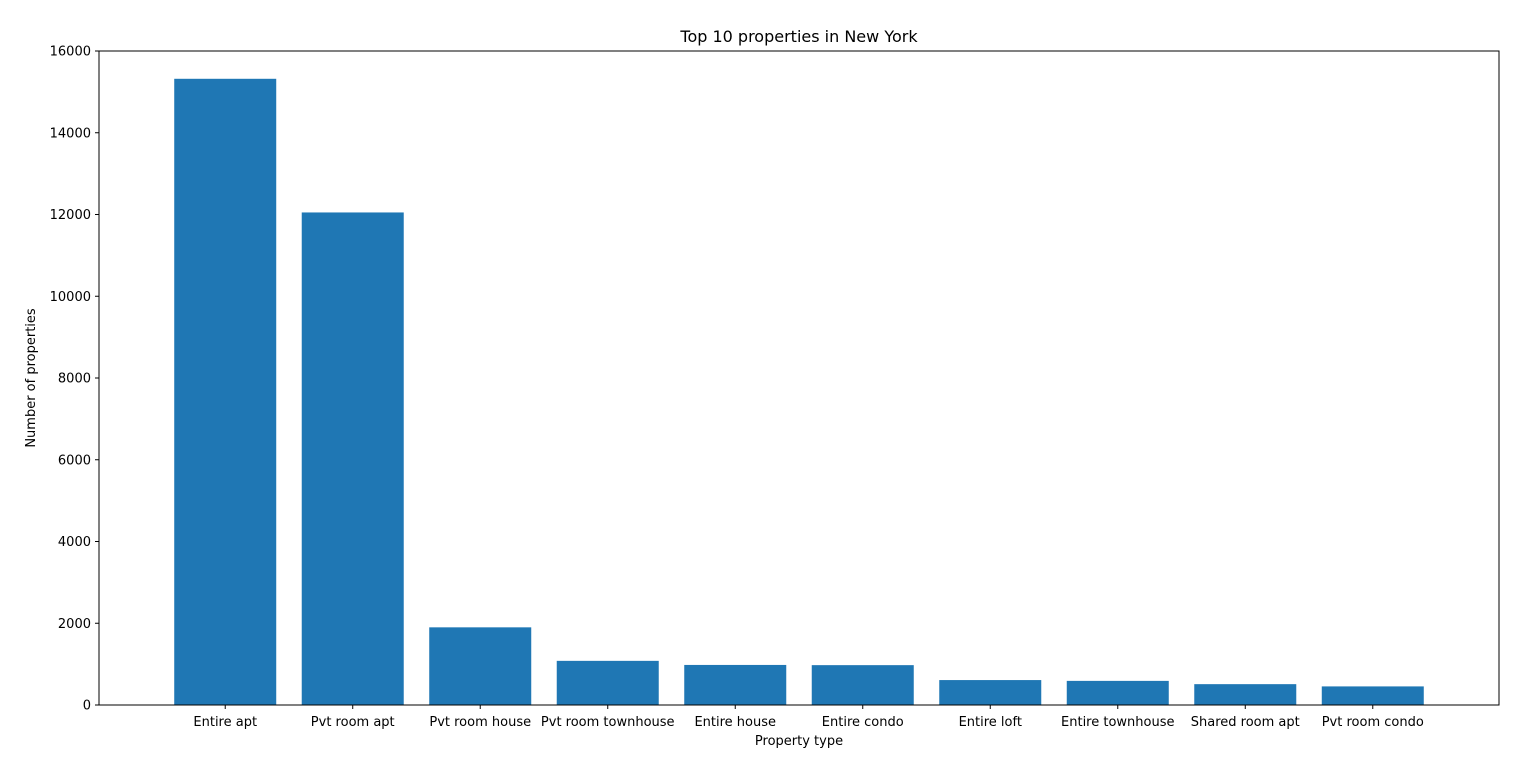  Describe the element at coordinates (1373, 722) in the screenshot. I see `x-tick-label: Pvt room condo` at that location.